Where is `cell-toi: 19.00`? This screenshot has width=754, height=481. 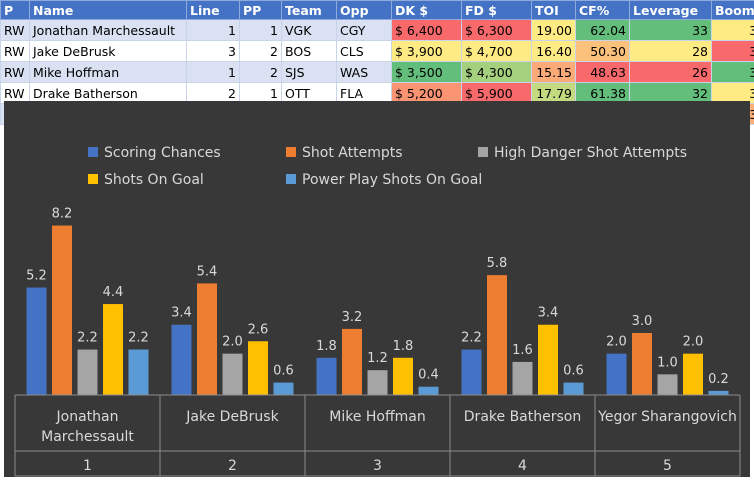
cell-toi: 19.00 is located at coordinates (553, 30).